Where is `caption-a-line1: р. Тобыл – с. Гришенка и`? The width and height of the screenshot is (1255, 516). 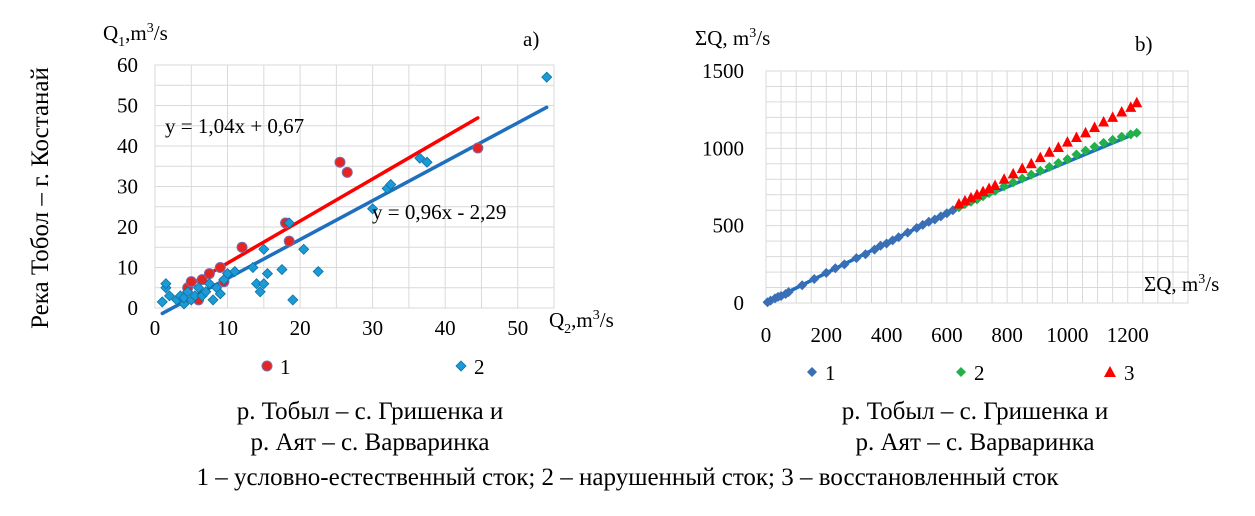
caption-a-line1: р. Тобыл – с. Гришенка и is located at coordinates (370, 411).